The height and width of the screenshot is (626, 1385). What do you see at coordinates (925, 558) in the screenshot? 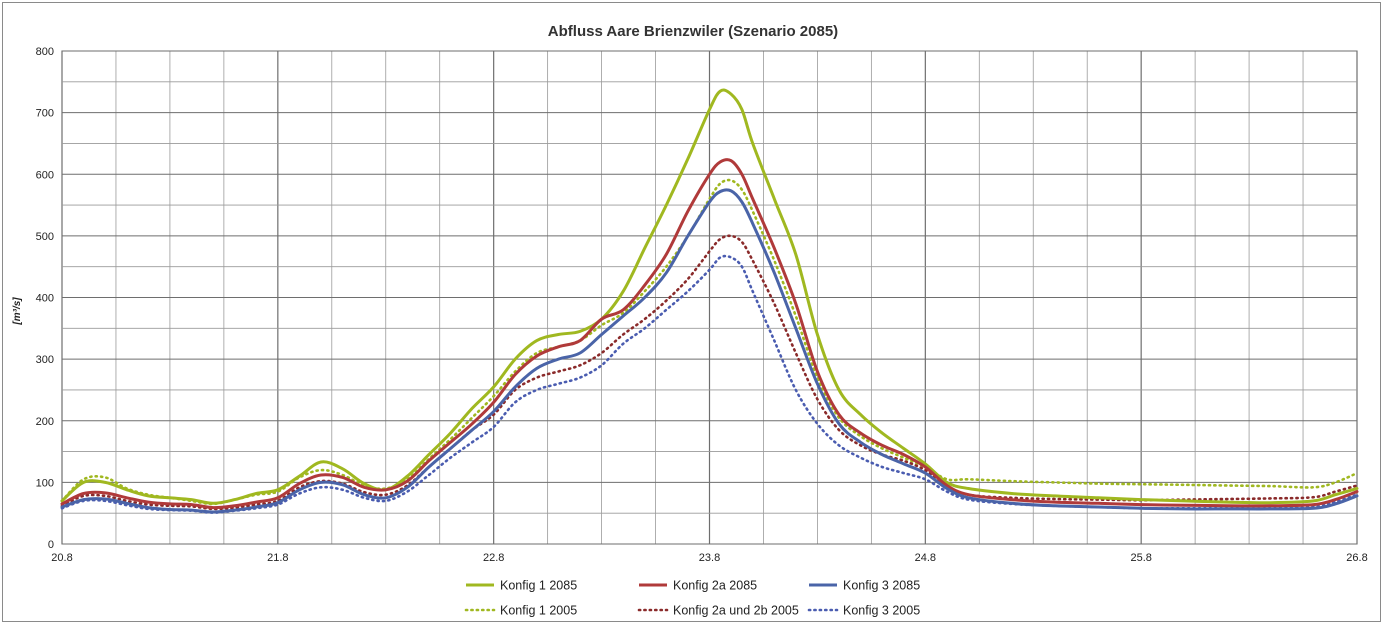
I see `x-tick-label: 24.8` at bounding box center [925, 558].